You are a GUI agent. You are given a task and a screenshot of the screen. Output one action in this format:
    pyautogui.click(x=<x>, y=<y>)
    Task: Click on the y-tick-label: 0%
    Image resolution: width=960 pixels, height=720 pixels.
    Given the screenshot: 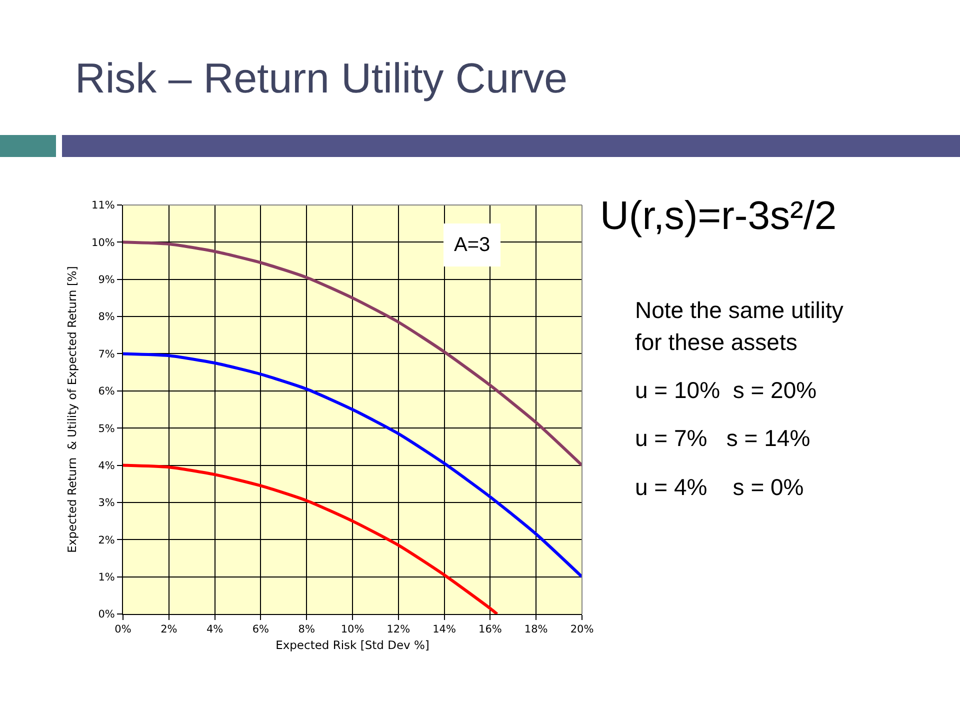 What is the action you would take?
    pyautogui.click(x=106, y=614)
    